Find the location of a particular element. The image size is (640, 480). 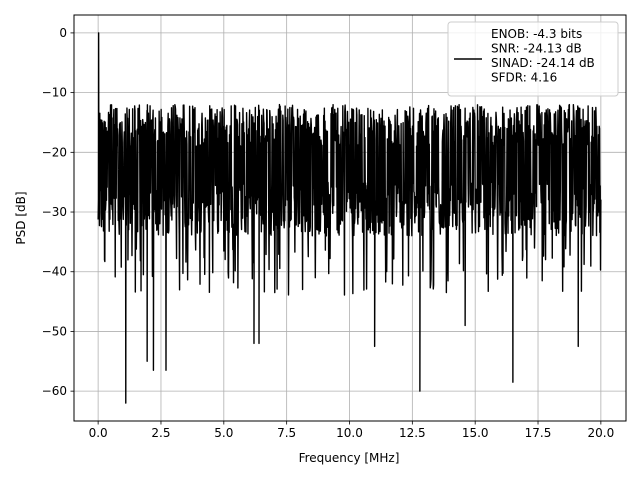

x-axis-label: Frequency [MHz] is located at coordinates (349, 458).